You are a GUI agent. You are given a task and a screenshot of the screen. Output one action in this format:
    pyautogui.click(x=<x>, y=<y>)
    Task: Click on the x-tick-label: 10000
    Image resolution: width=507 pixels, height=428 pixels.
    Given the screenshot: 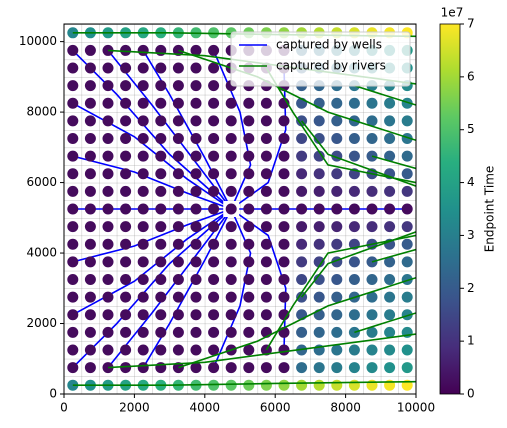 What is the action you would take?
    pyautogui.click(x=416, y=408)
    